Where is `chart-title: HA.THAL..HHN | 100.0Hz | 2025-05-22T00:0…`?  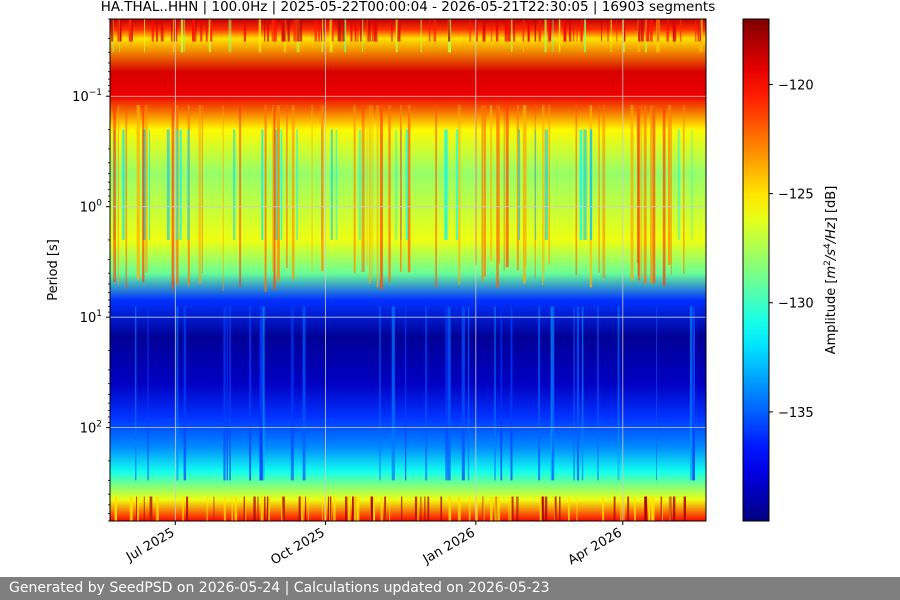 chart-title: HA.THAL..HHN | 100.0Hz | 2025-05-22T00:0… is located at coordinates (408, 7).